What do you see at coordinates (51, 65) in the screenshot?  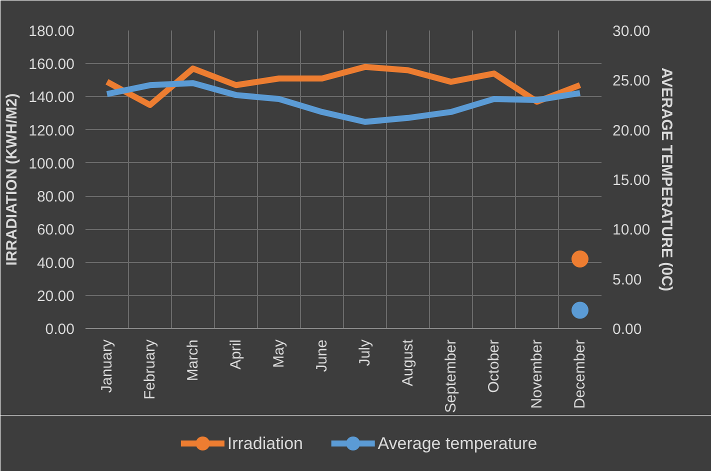 I see `y-tick-label: 160.00` at bounding box center [51, 65].